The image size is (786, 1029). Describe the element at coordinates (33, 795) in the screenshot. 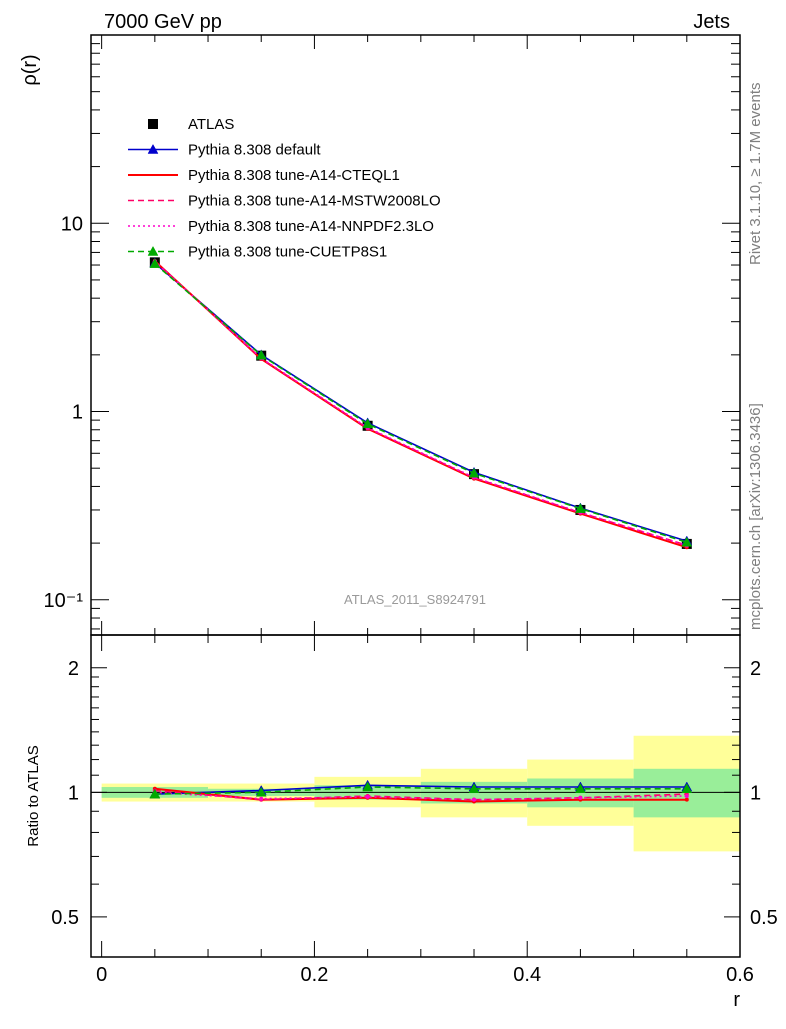

I see `ratio-ylabel: Ratio to ATLAS` at that location.